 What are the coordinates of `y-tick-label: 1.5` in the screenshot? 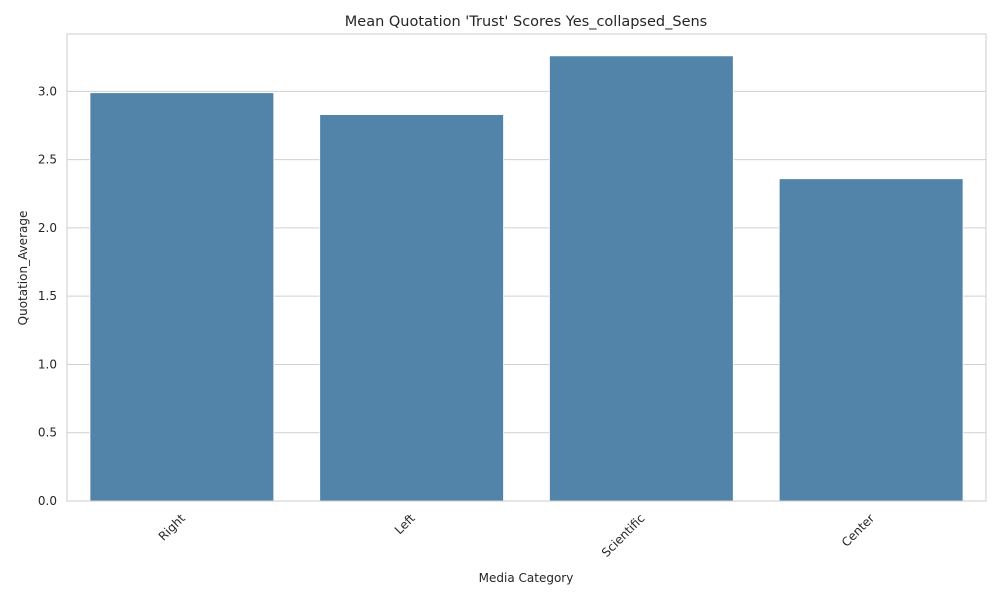 It's located at (47, 296).